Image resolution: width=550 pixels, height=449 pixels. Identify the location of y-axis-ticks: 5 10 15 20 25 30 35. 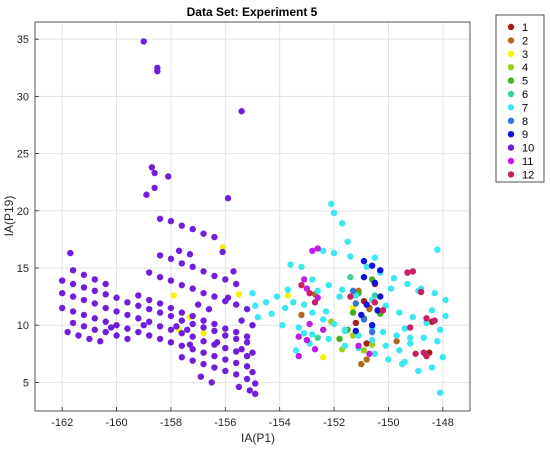
(28, 211).